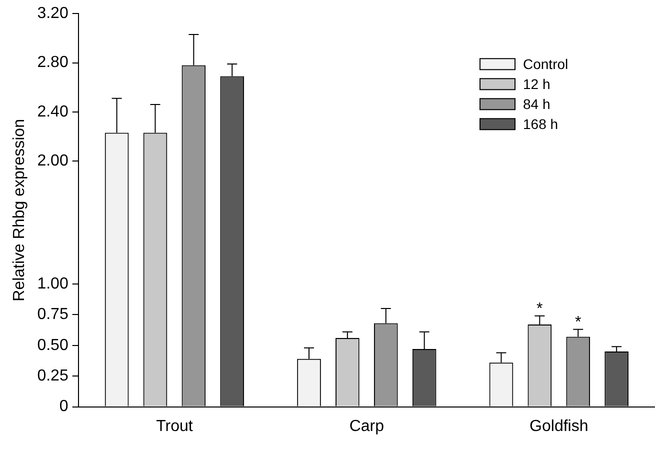 The width and height of the screenshot is (655, 450). I want to click on y-tick-label: 0, so click(63, 407).